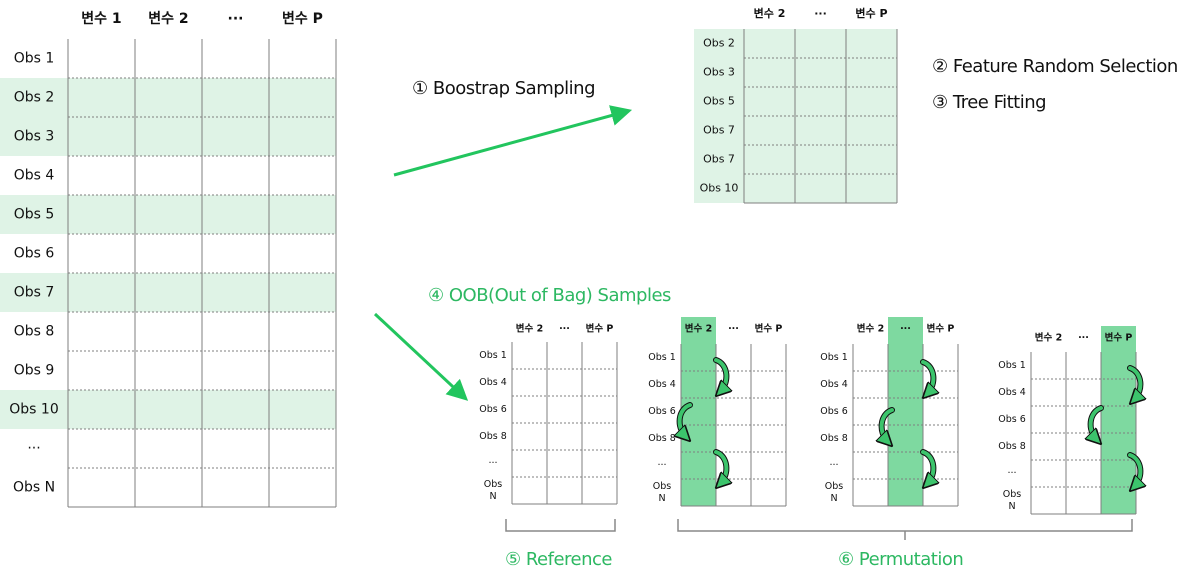 The width and height of the screenshot is (1192, 585). Describe the element at coordinates (34, 98) in the screenshot. I see `main-row-label: Obs 2` at that location.